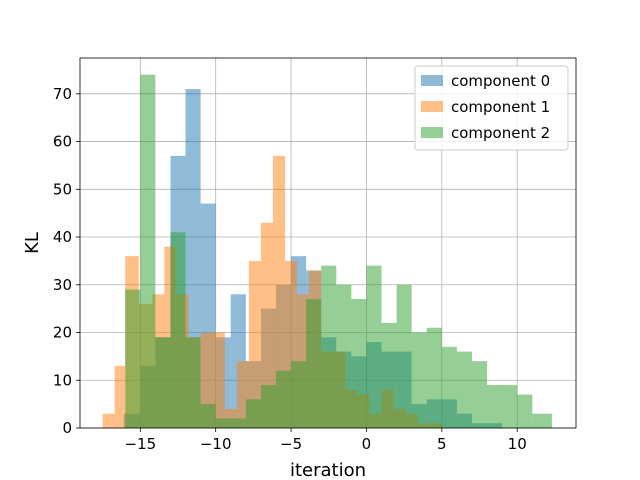 The image size is (640, 480). I want to click on legend-label: component 1, so click(500, 107).